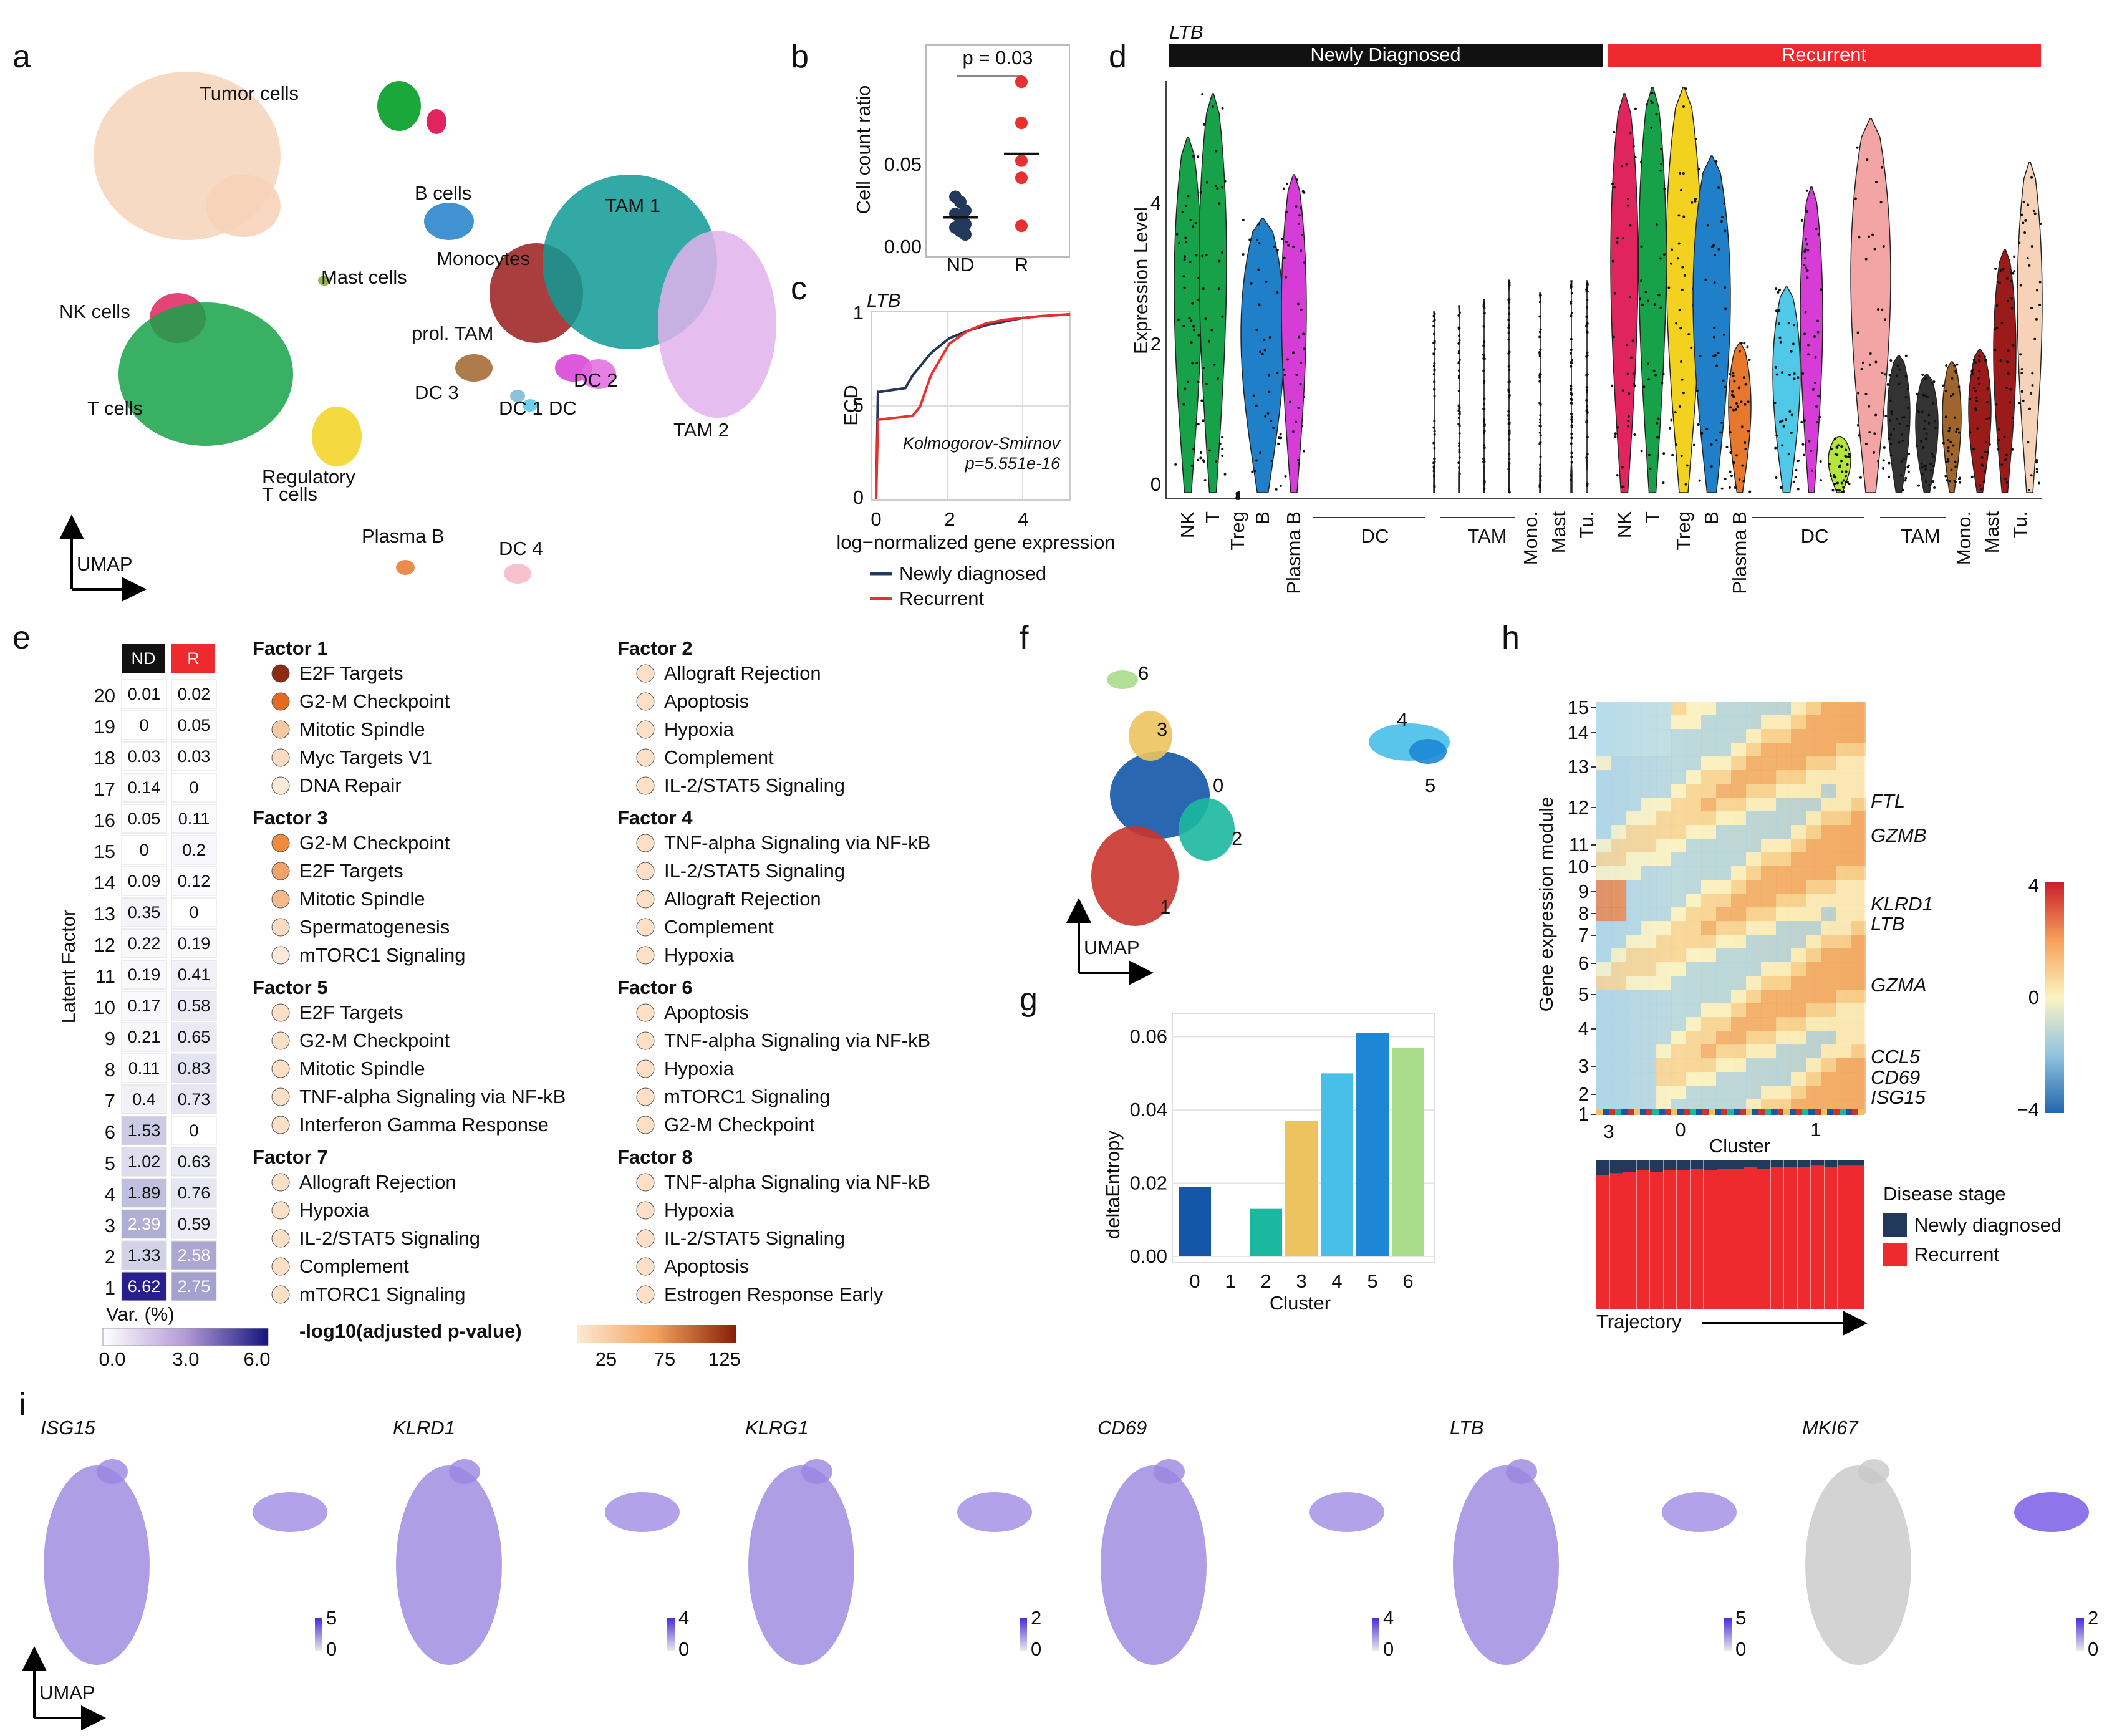 This screenshot has height=1736, width=2127. Describe the element at coordinates (1262, 517) in the screenshot. I see `d-xlabel-0-3: B` at that location.